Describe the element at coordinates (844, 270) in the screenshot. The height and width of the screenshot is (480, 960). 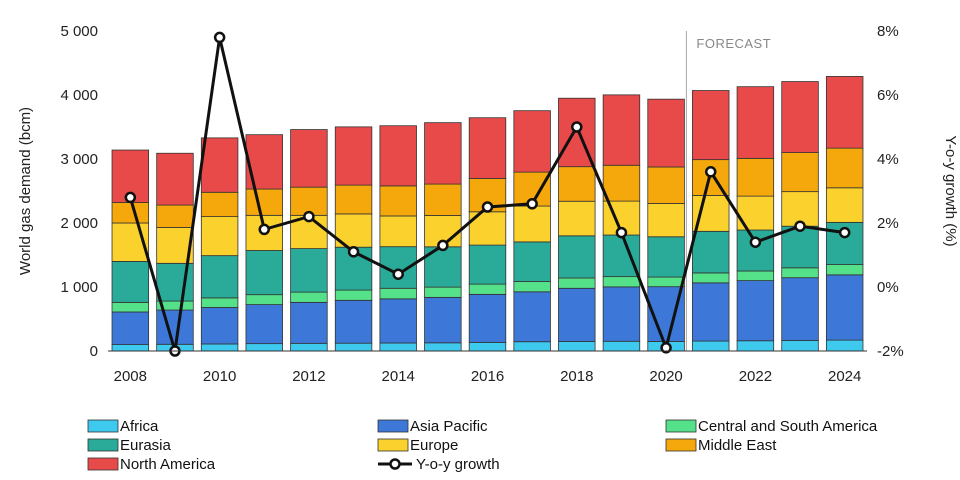
I see `bar-central-and-south-america-2024` at that location.